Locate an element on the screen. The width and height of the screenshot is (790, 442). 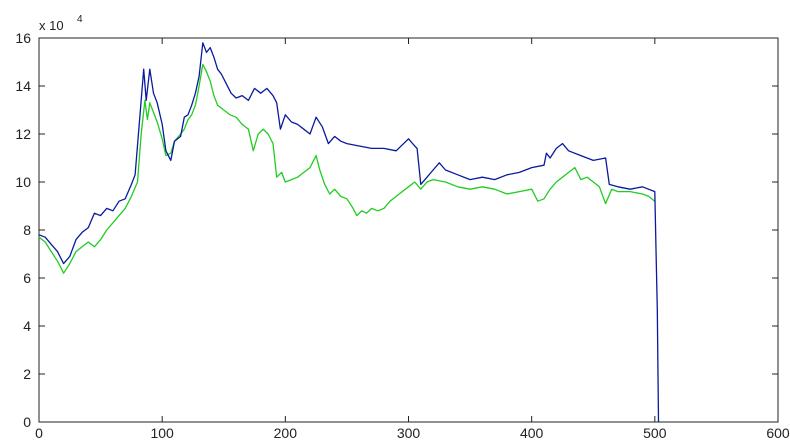
y-multiplier-label: x 10 is located at coordinates (51, 25).